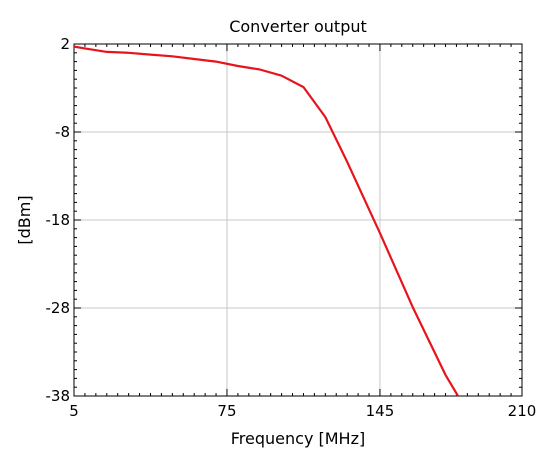 This screenshot has width=540, height=449. What do you see at coordinates (58, 308) in the screenshot?
I see `y-tick-label: -28` at bounding box center [58, 308].